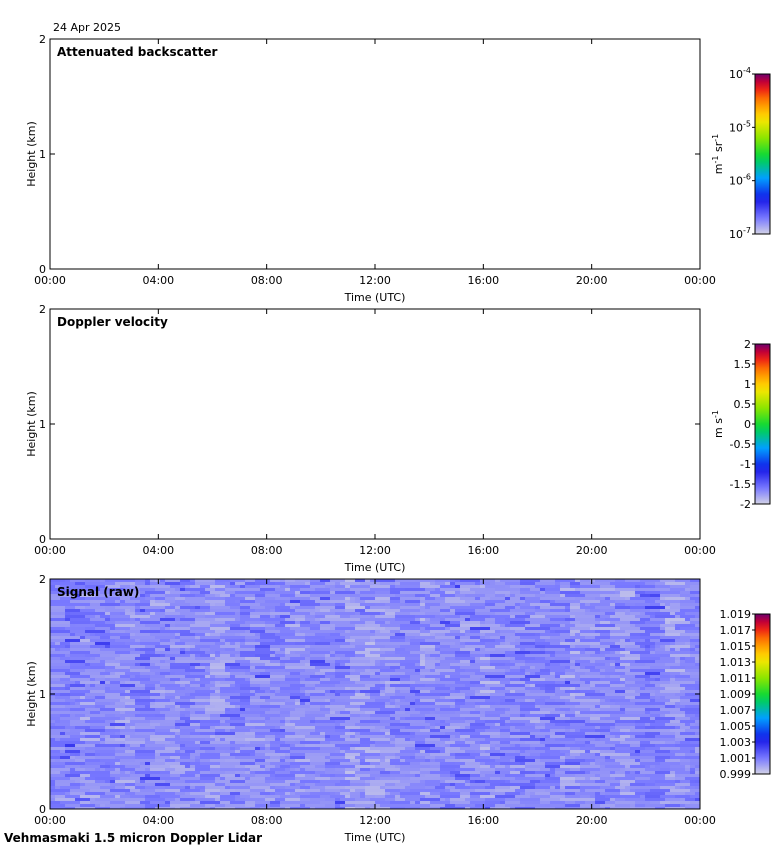  I want to click on colorbar-tick-label: -1.5, so click(740, 484).